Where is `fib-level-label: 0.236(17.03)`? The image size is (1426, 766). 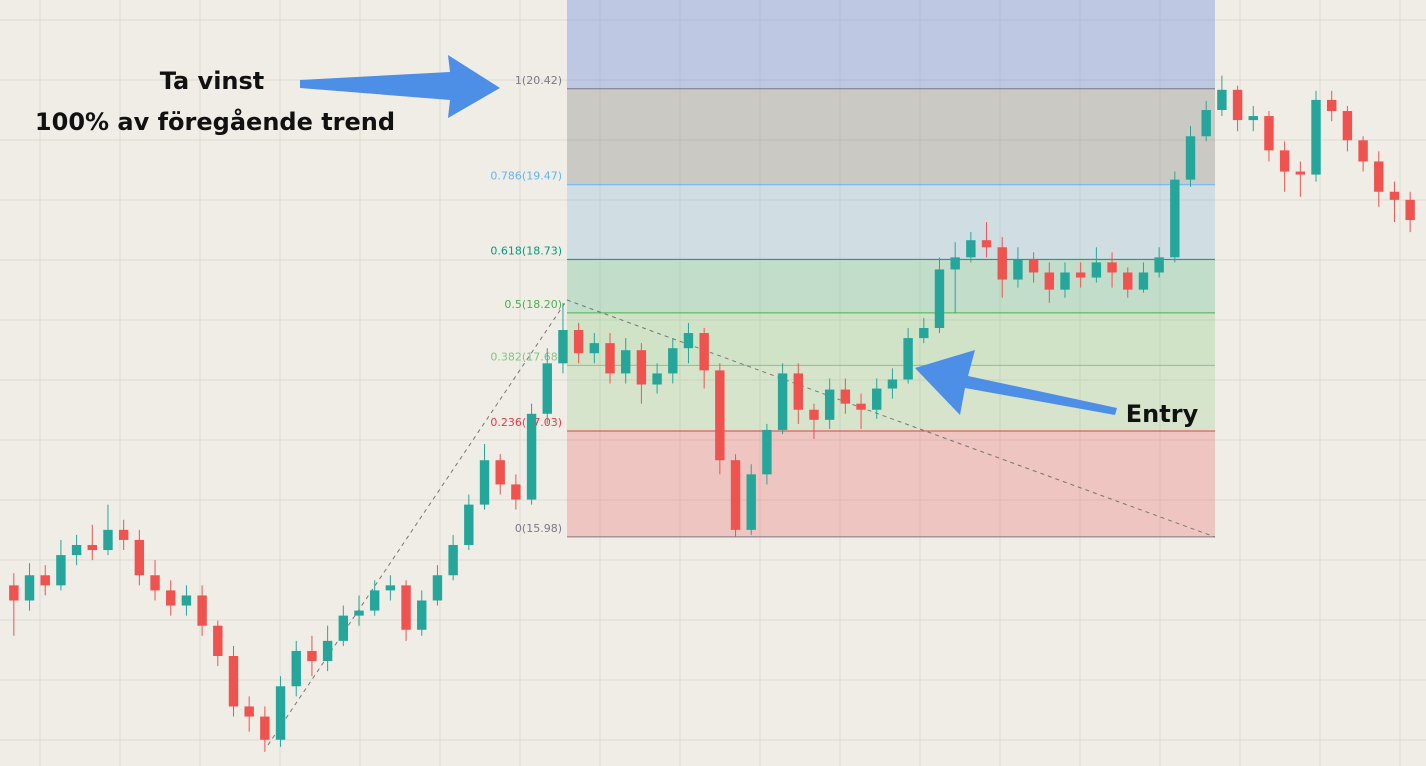
fib-level-label: 0.236(17.03) is located at coordinates (526, 422).